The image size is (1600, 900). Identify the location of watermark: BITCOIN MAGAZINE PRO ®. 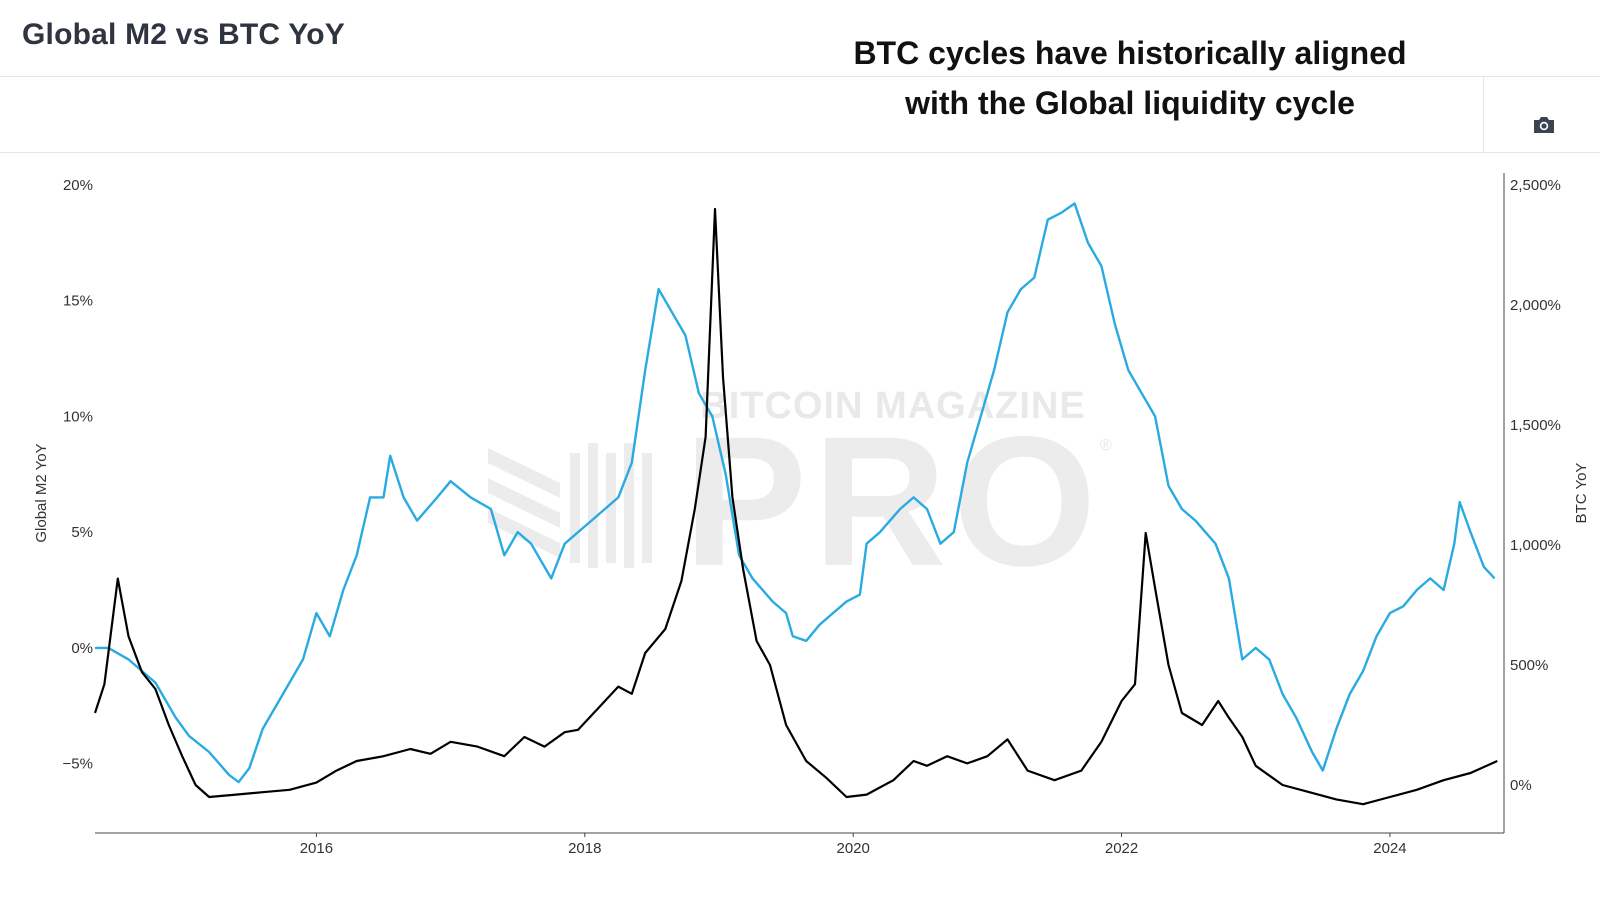
(800, 495).